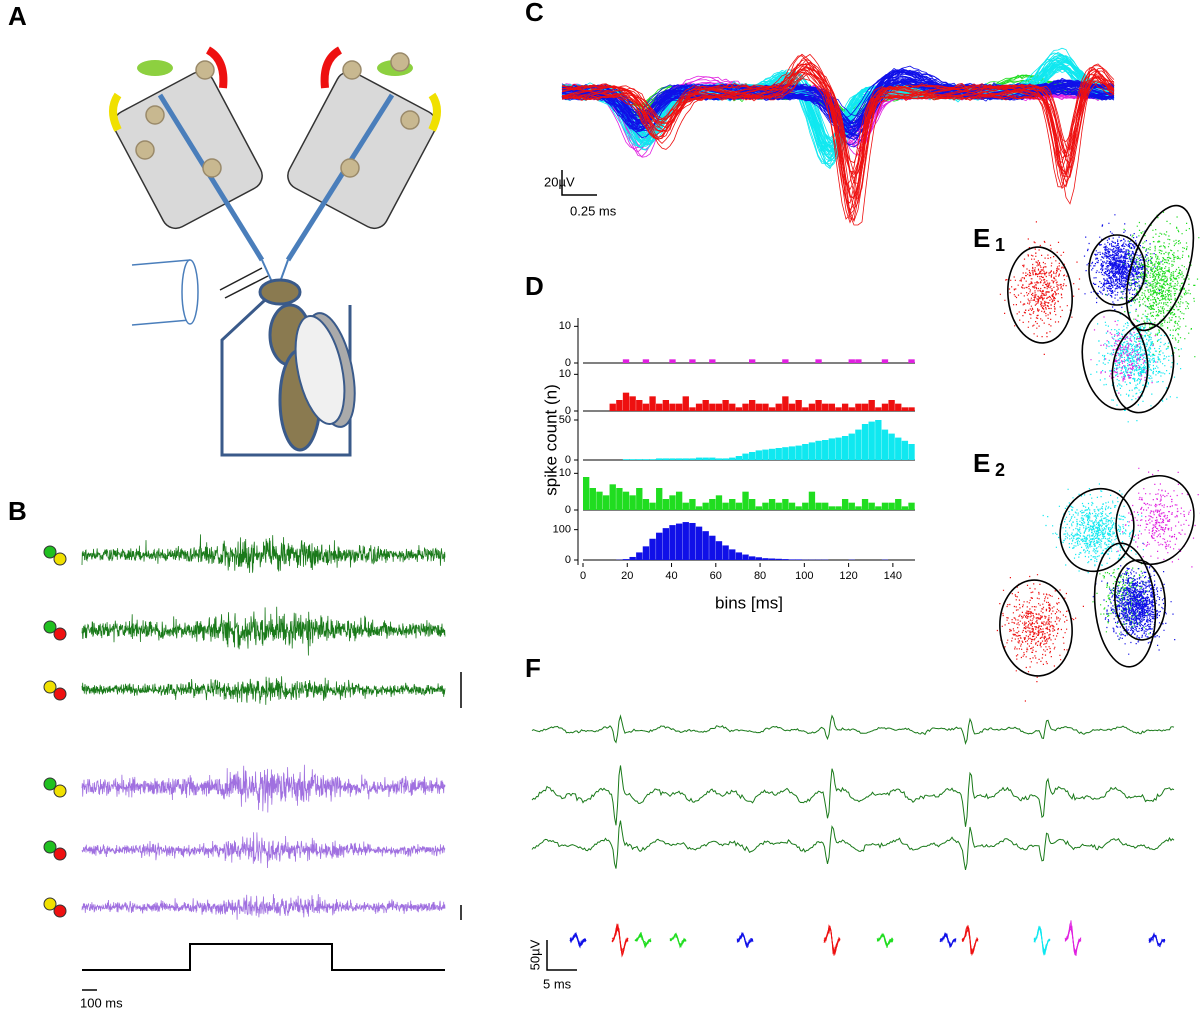 The image size is (1200, 1012). Describe the element at coordinates (559, 181) in the screenshot. I see `scale-label: 20µV` at that location.